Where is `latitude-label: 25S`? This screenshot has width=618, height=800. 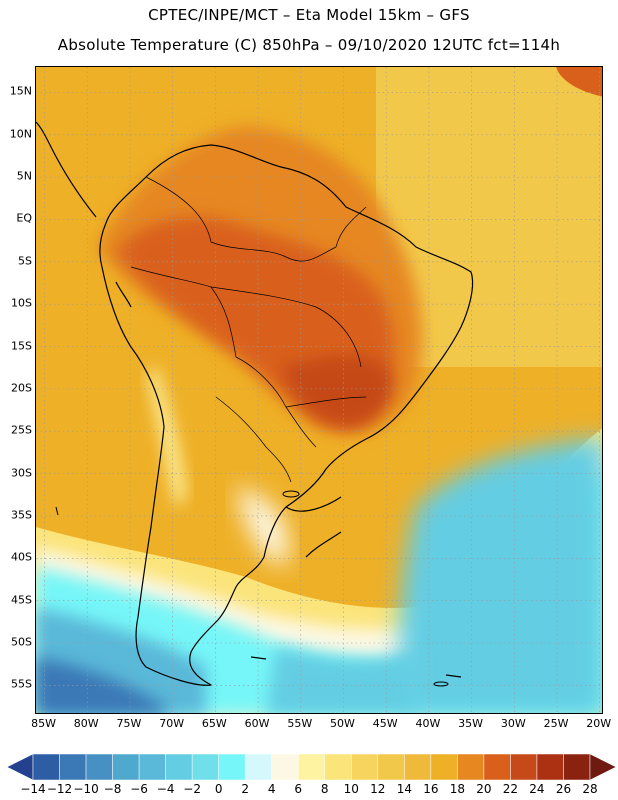 latitude-label: 25S is located at coordinates (21, 430).